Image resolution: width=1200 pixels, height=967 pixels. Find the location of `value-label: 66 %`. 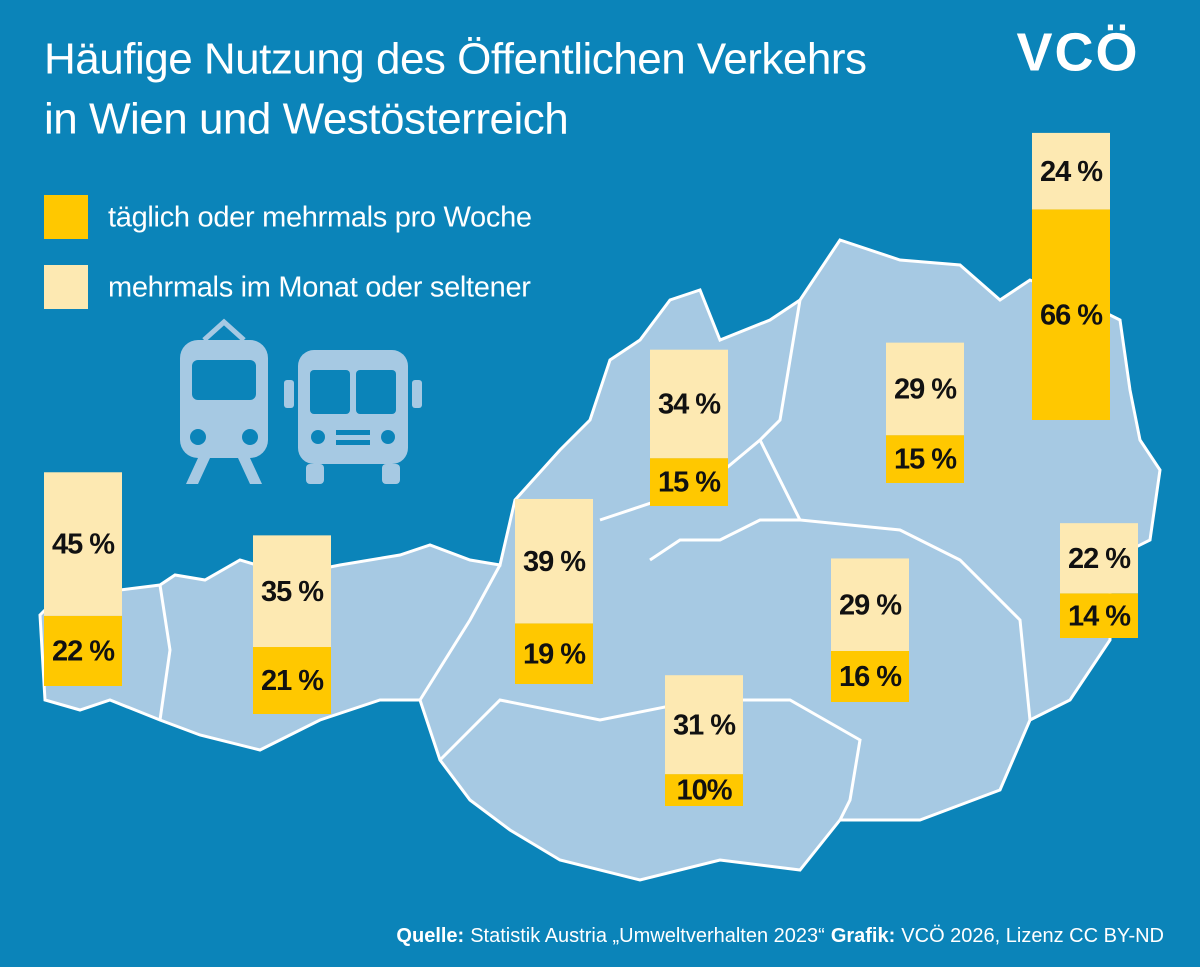

value-label: 66 % is located at coordinates (1071, 315).